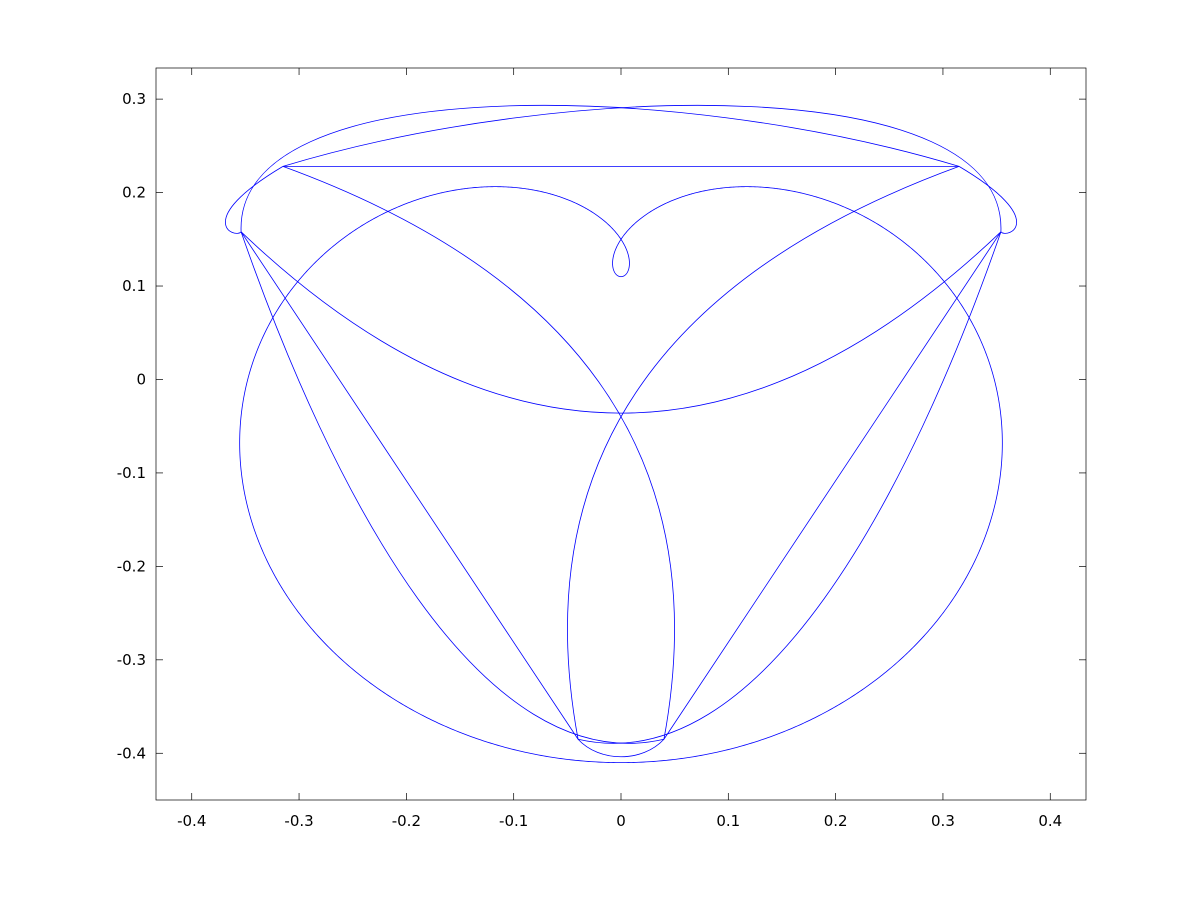 This screenshot has width=1200, height=904. I want to click on x-tick-label: -0.4, so click(191, 821).